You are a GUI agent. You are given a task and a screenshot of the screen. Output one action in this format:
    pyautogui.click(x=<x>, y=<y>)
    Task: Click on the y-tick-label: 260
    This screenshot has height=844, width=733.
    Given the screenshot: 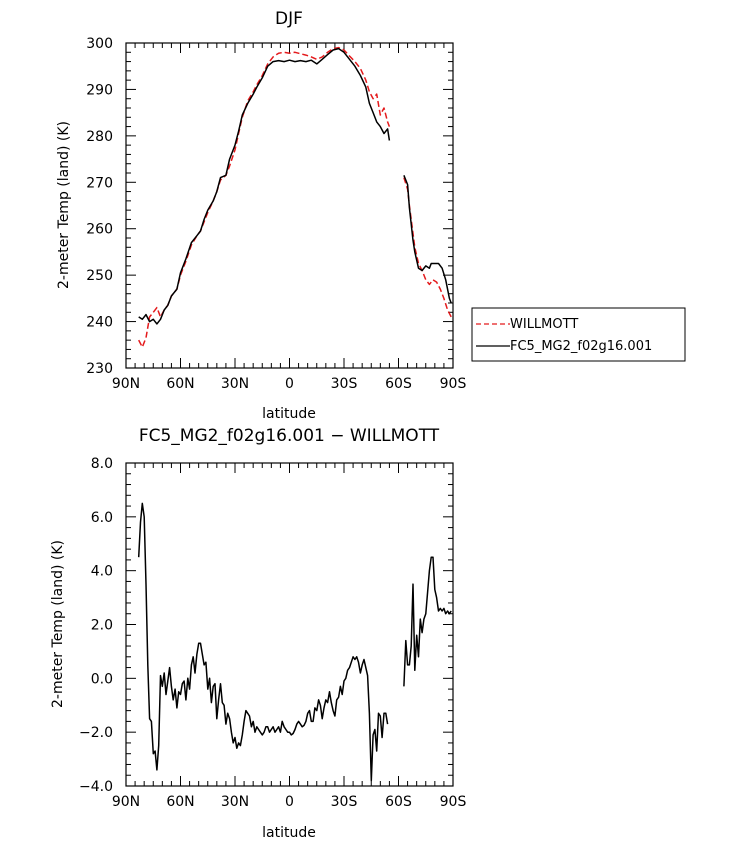 What is the action you would take?
    pyautogui.click(x=99, y=230)
    